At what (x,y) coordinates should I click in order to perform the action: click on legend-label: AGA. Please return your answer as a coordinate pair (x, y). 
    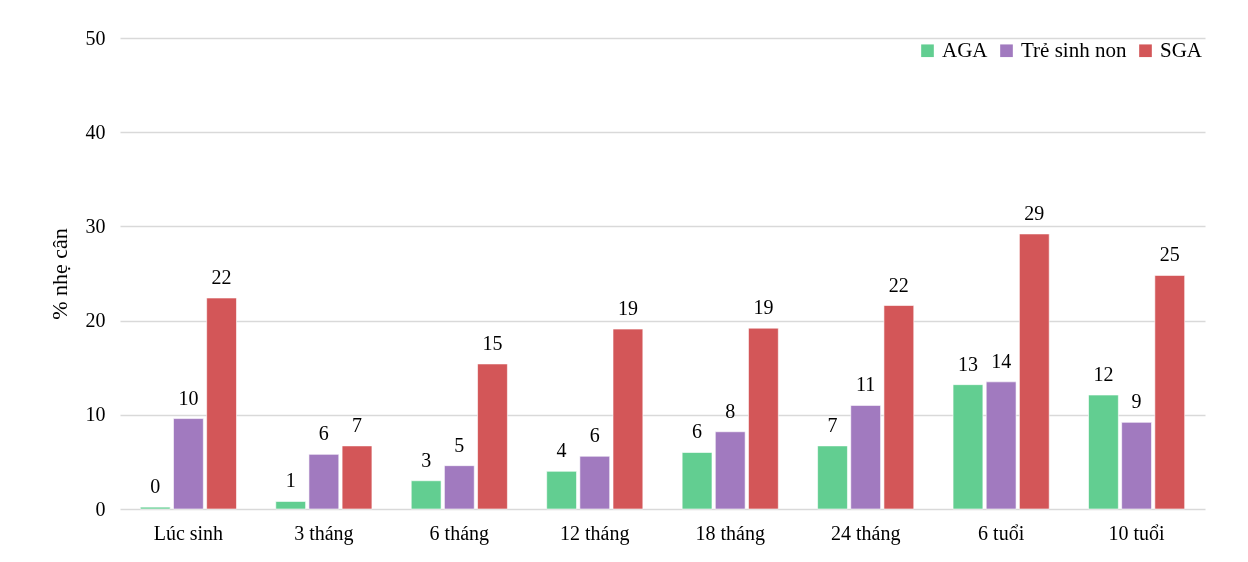
    Looking at the image, I should click on (965, 49).